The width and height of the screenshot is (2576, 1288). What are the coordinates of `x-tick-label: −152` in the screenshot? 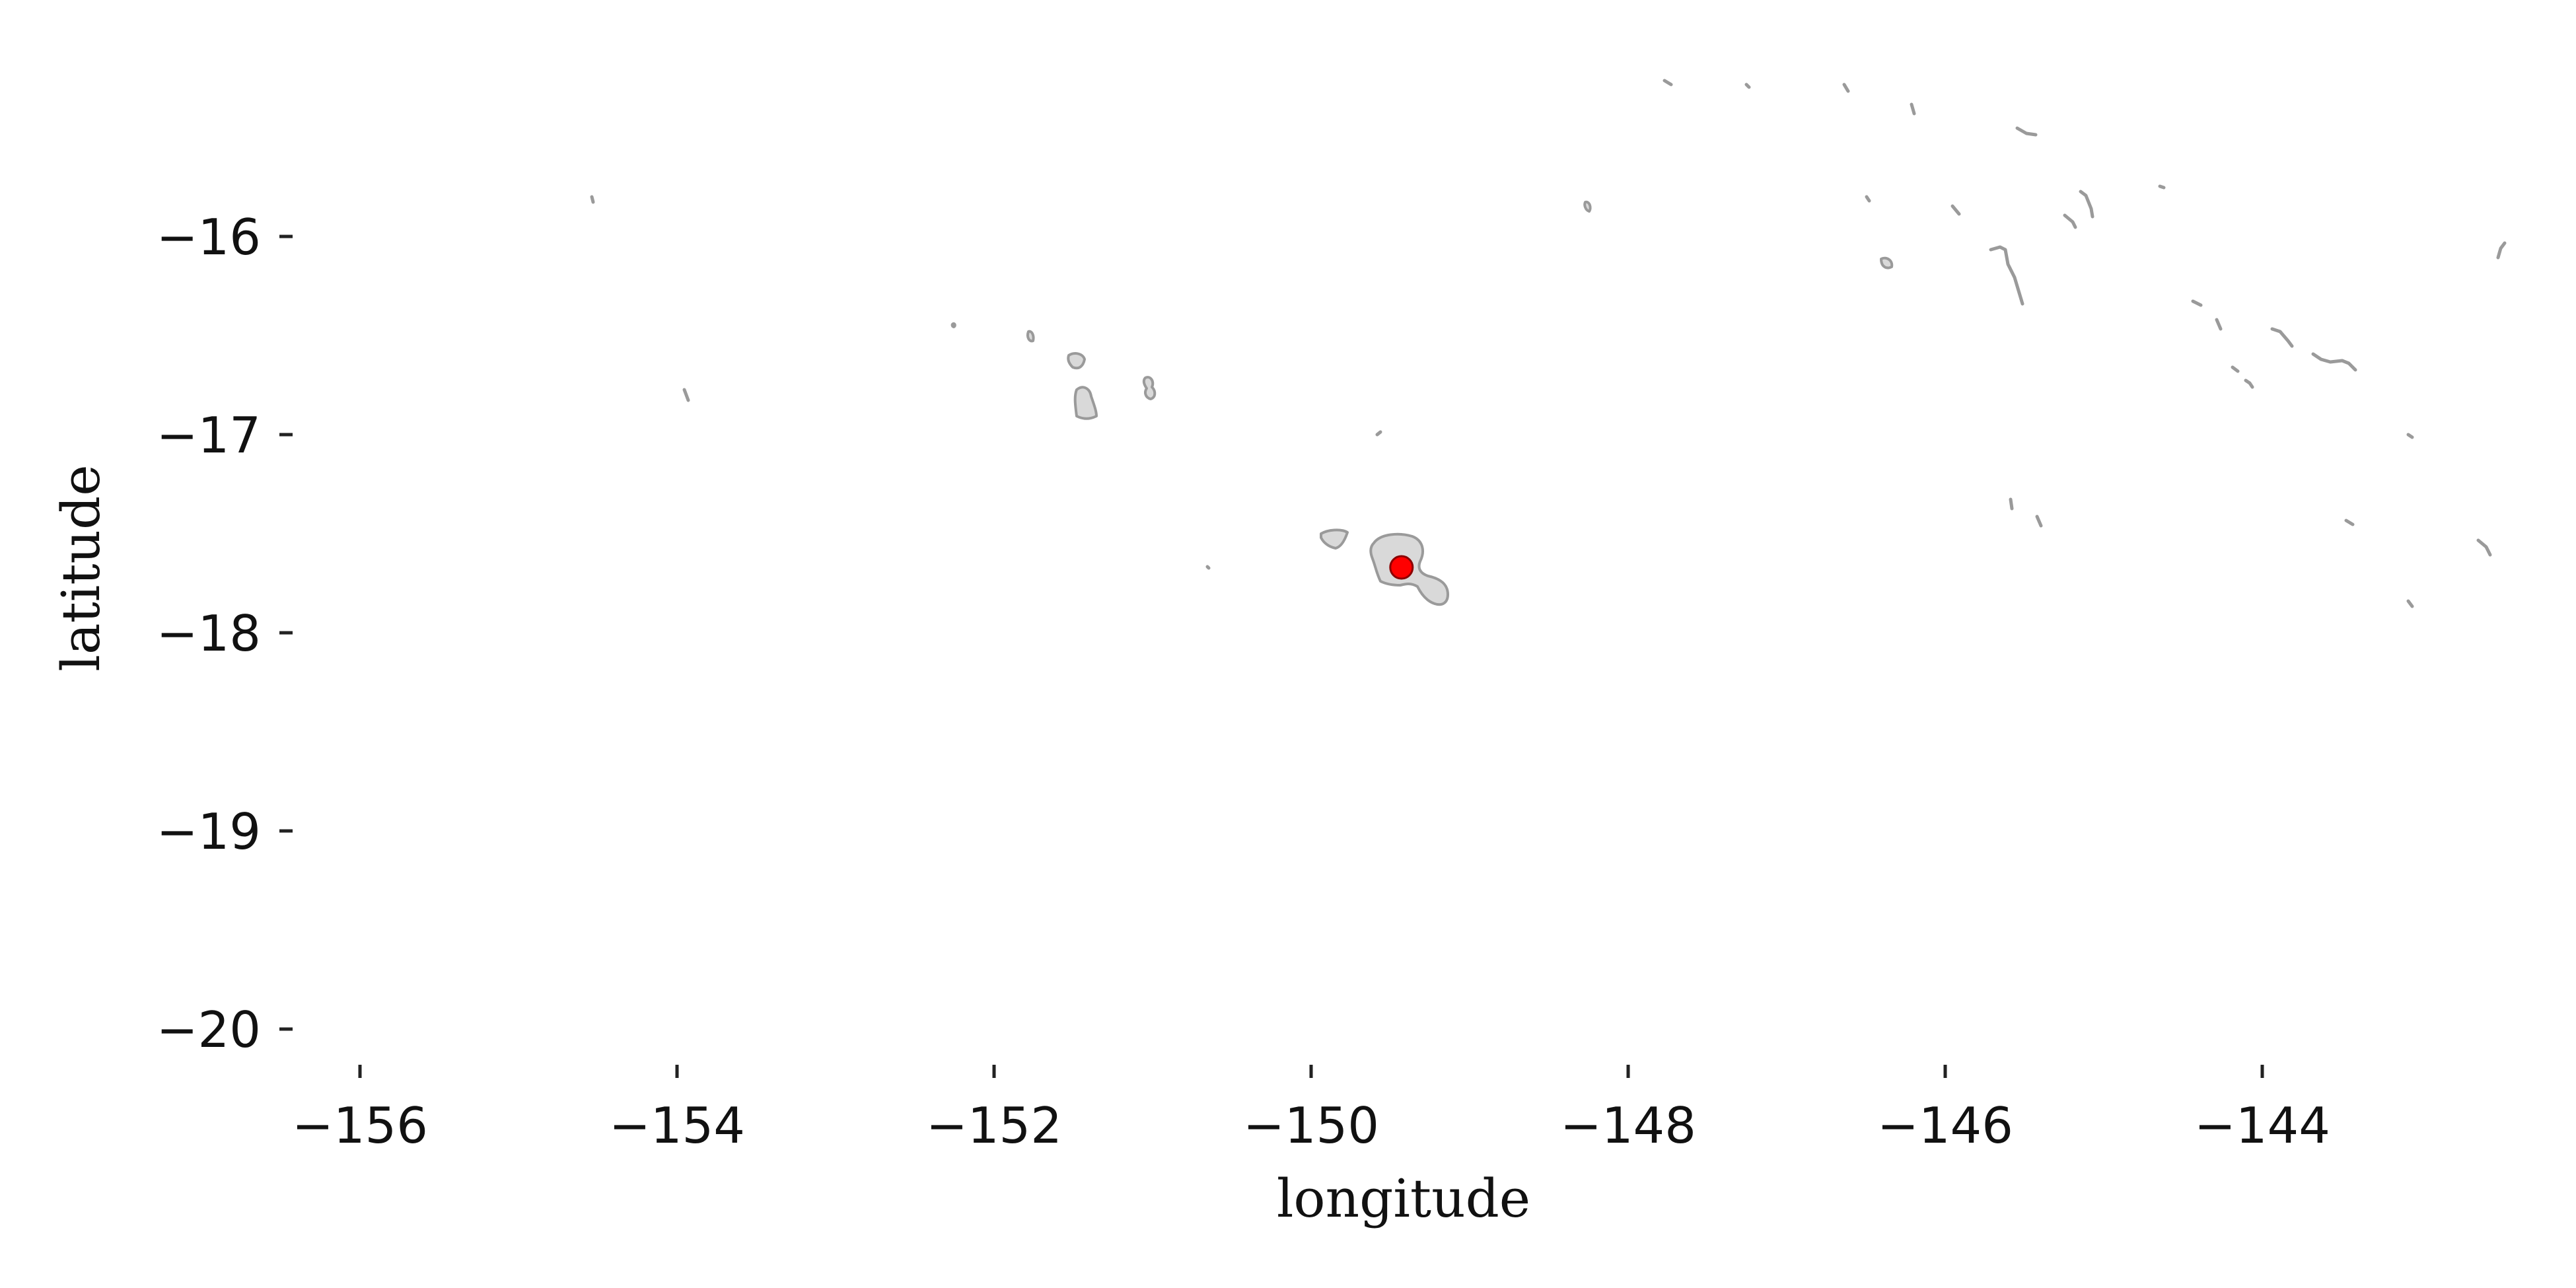 It's located at (994, 1125).